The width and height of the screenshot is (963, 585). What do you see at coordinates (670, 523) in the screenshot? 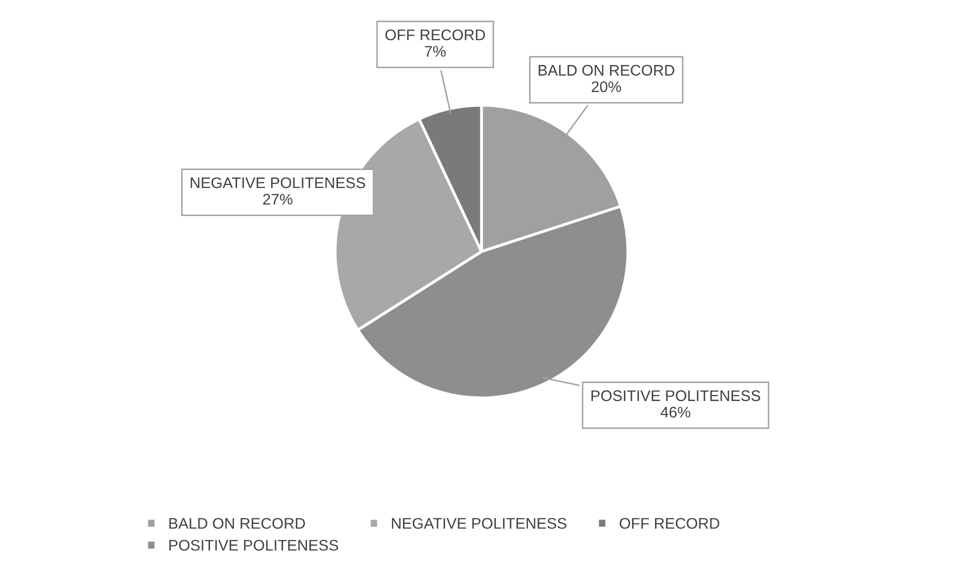
I see `legend-label: OFF RECORD` at bounding box center [670, 523].